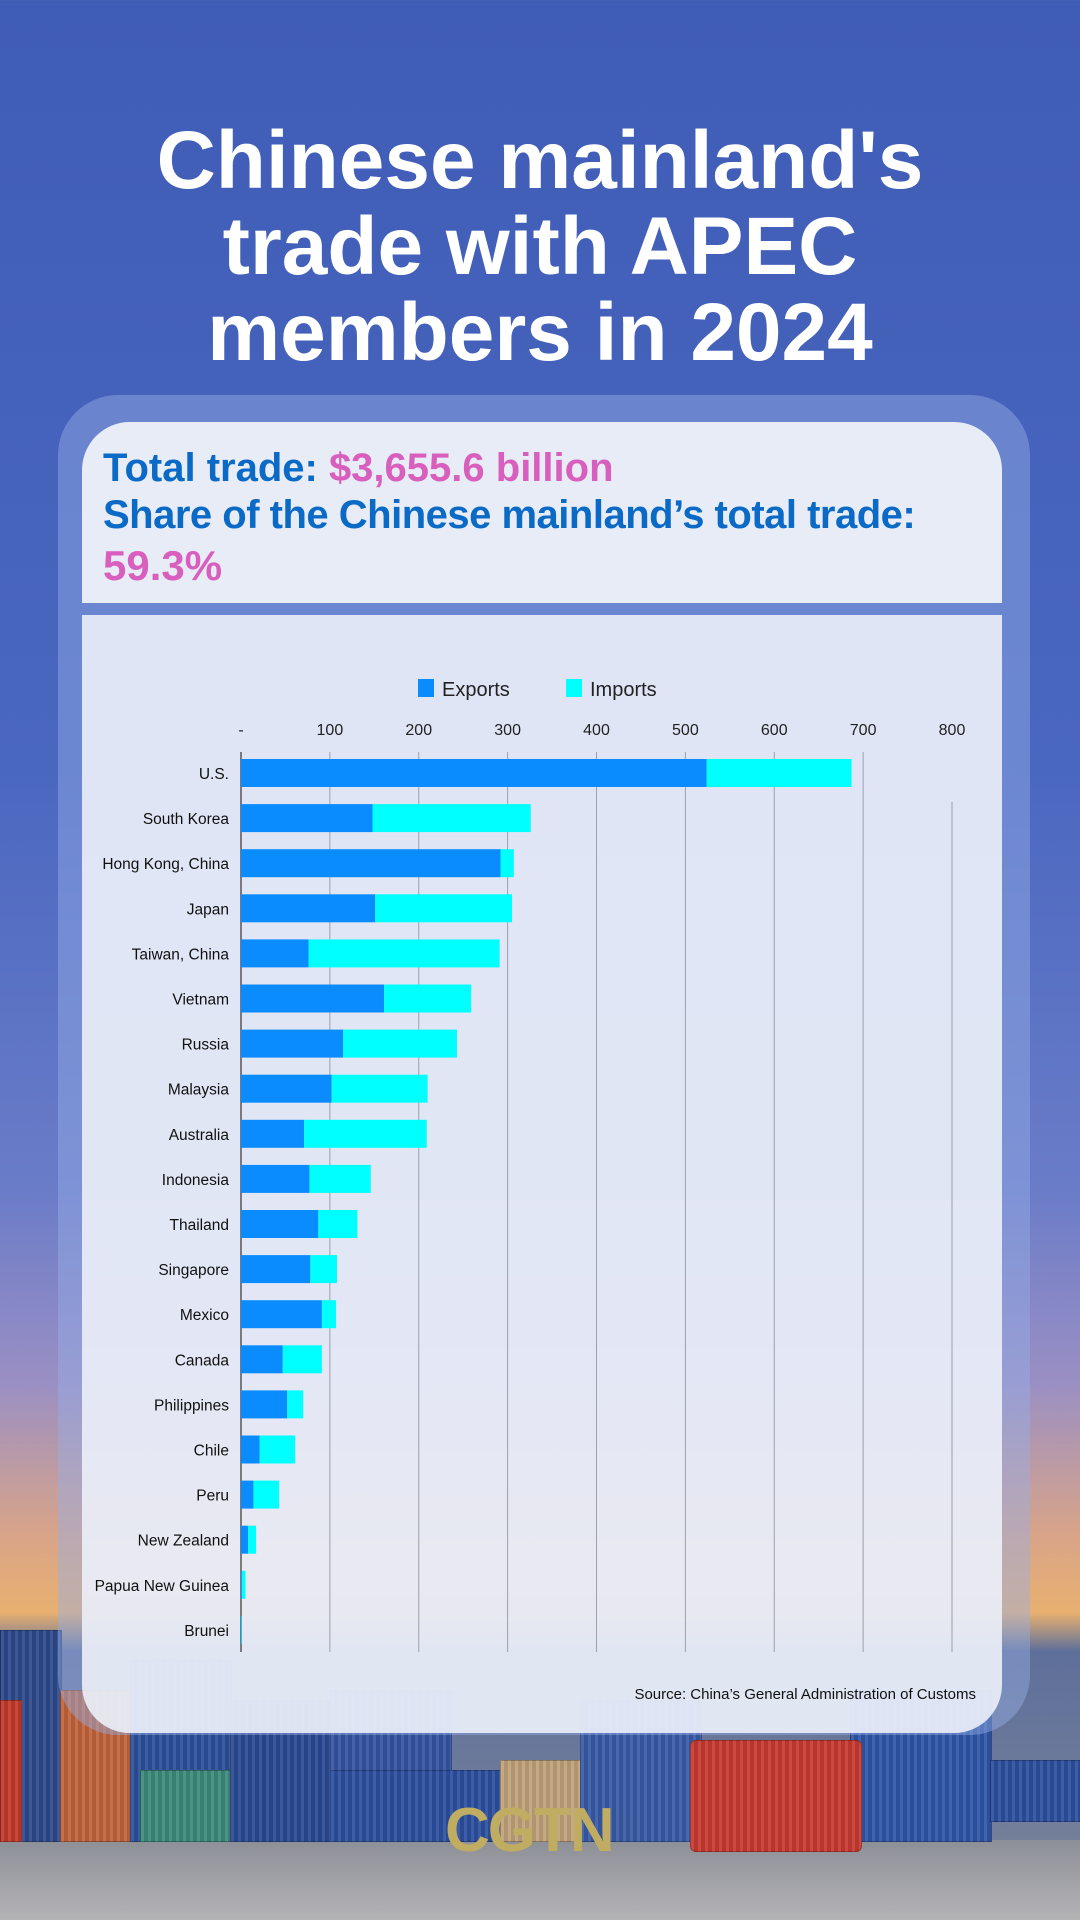  Describe the element at coordinates (193, 1270) in the screenshot. I see `category-label: Singapore` at that location.